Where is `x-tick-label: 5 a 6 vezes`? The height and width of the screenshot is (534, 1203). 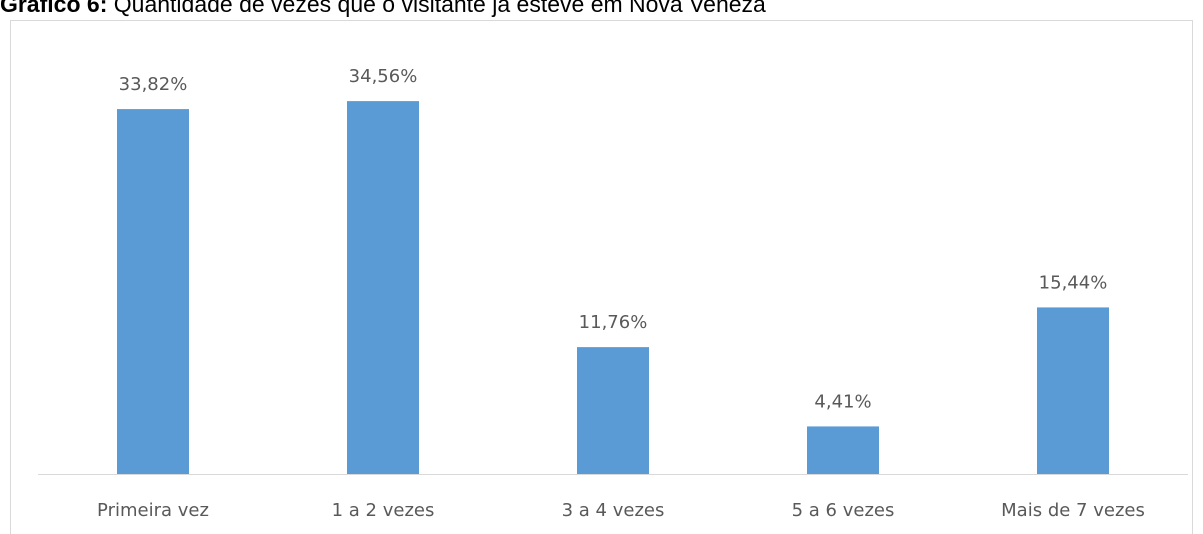 x-tick-label: 5 a 6 vezes is located at coordinates (843, 510).